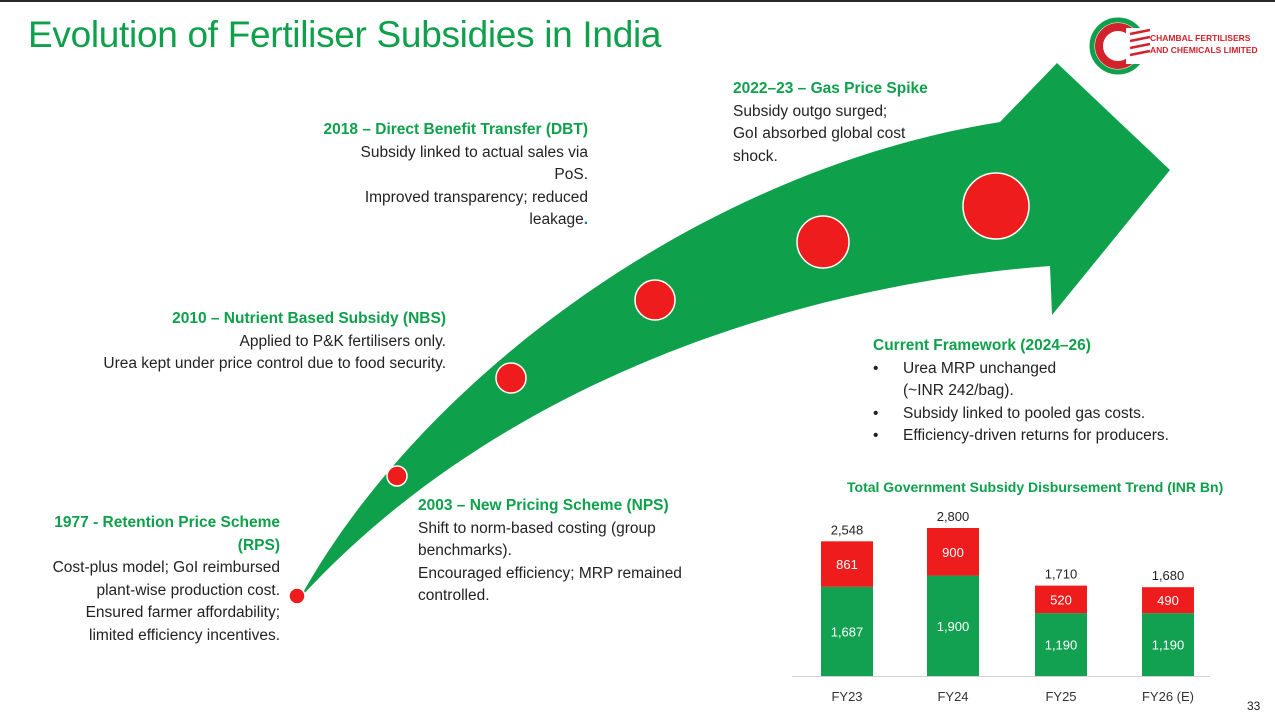 The image size is (1275, 719). I want to click on nps-line: Shift to norm-based costing (group, so click(537, 528).